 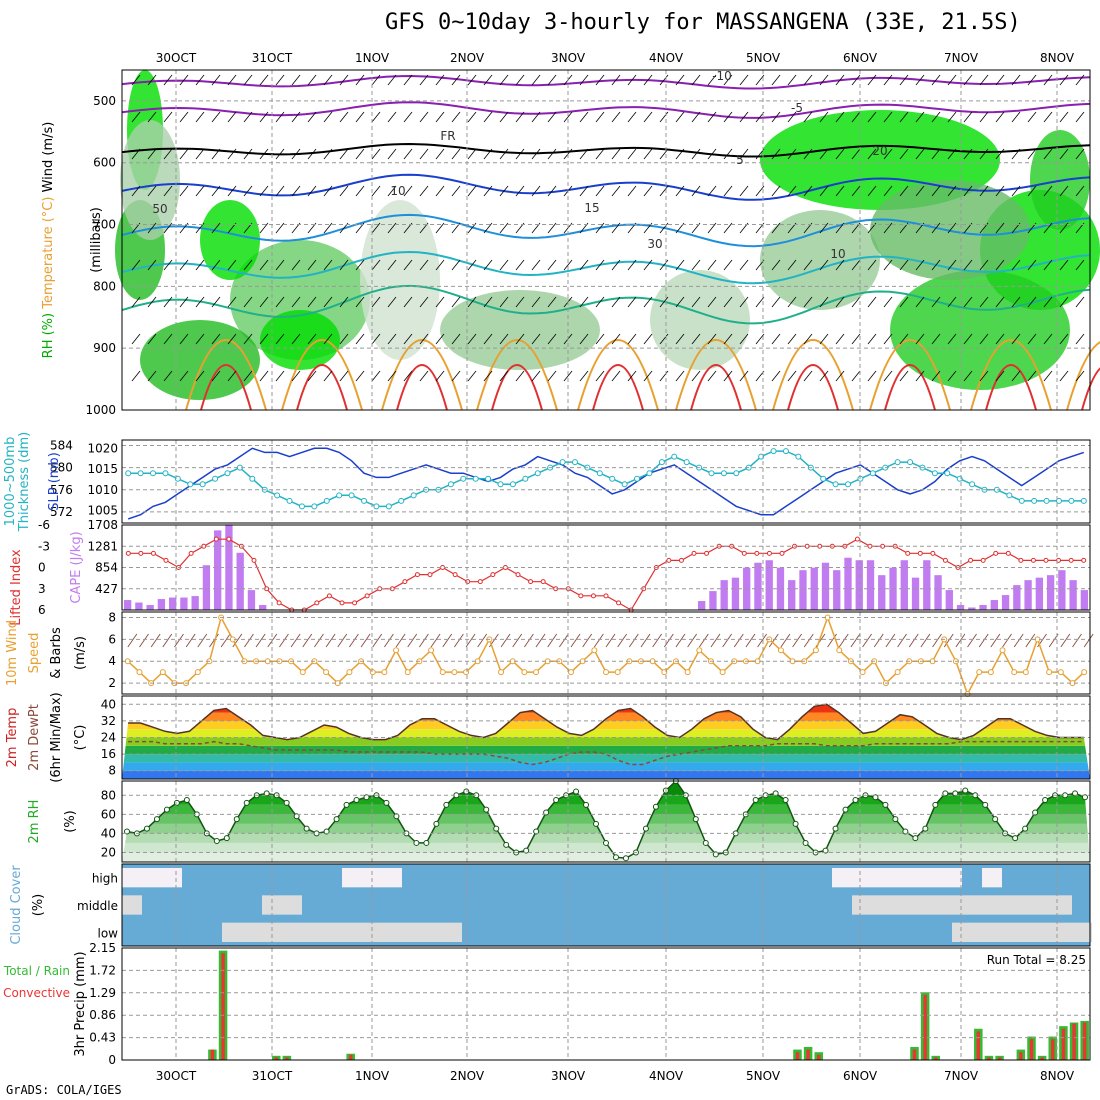 I want to click on temp-contour-hot, so click(x=517, y=387).